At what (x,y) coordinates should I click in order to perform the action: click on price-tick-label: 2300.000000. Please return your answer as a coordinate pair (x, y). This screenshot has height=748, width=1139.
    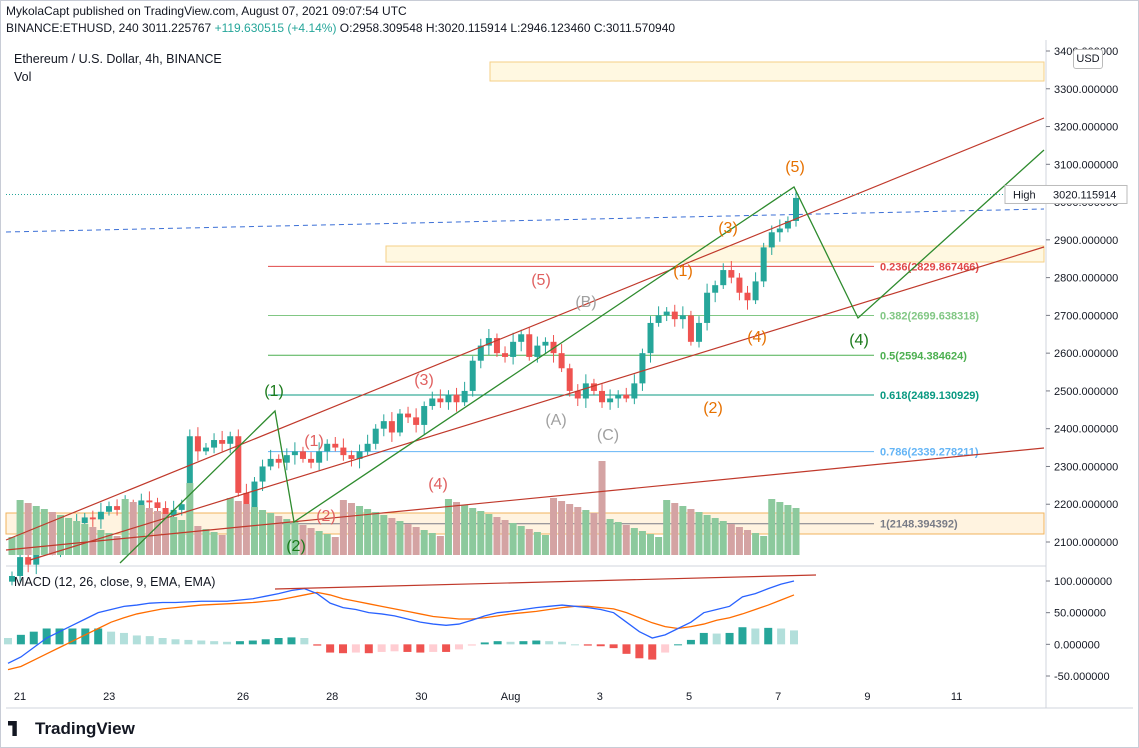
    Looking at the image, I should click on (1086, 467).